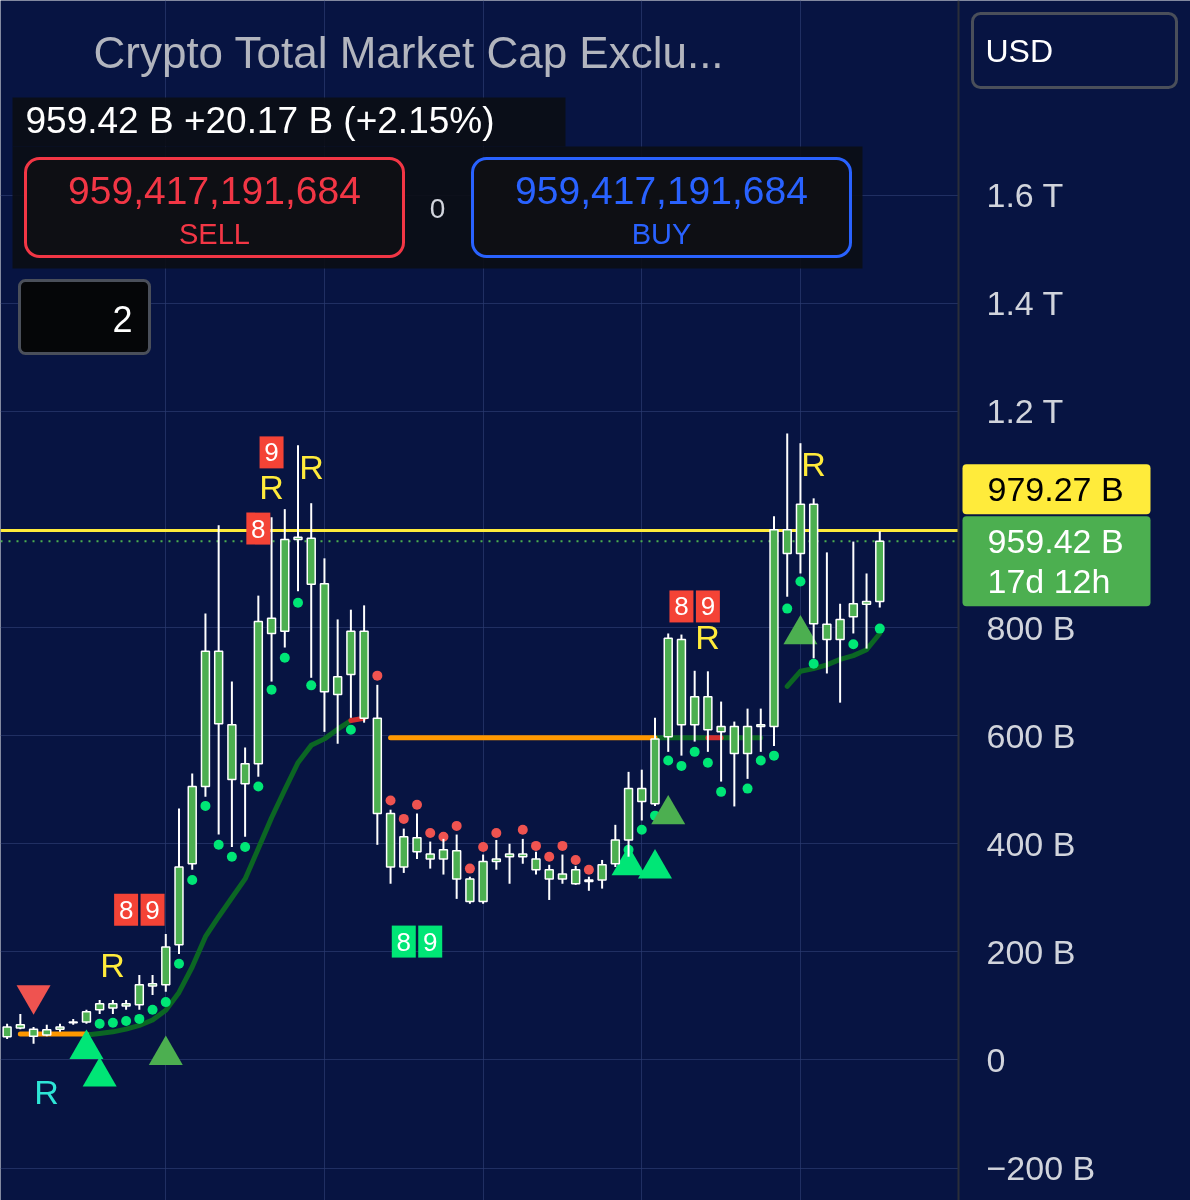 Image resolution: width=1190 pixels, height=1200 pixels. Describe the element at coordinates (271, 452) in the screenshot. I see `text: 9` at that location.